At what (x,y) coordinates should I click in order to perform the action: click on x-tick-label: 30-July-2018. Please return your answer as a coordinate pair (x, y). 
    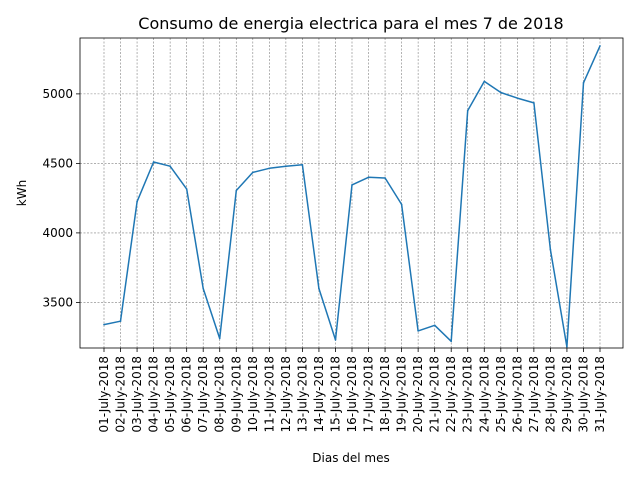
    Looking at the image, I should click on (583, 394).